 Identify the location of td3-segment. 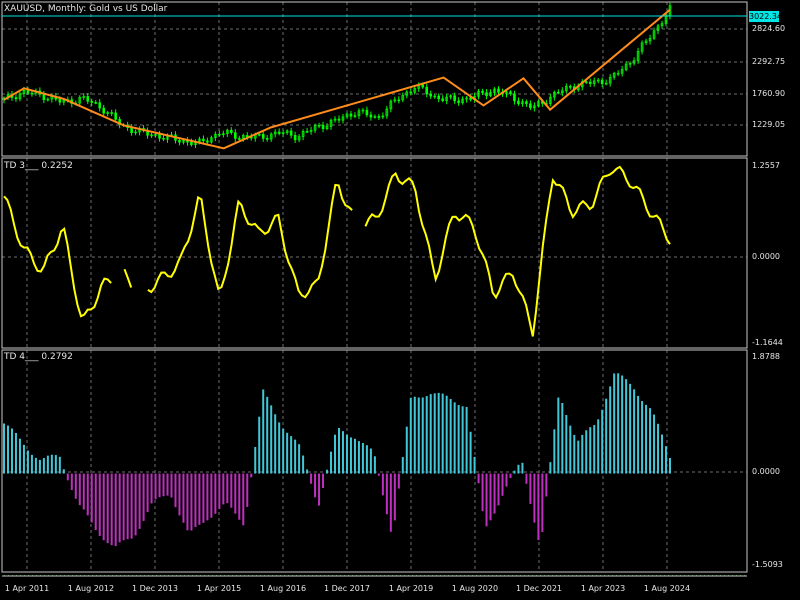
(57, 256).